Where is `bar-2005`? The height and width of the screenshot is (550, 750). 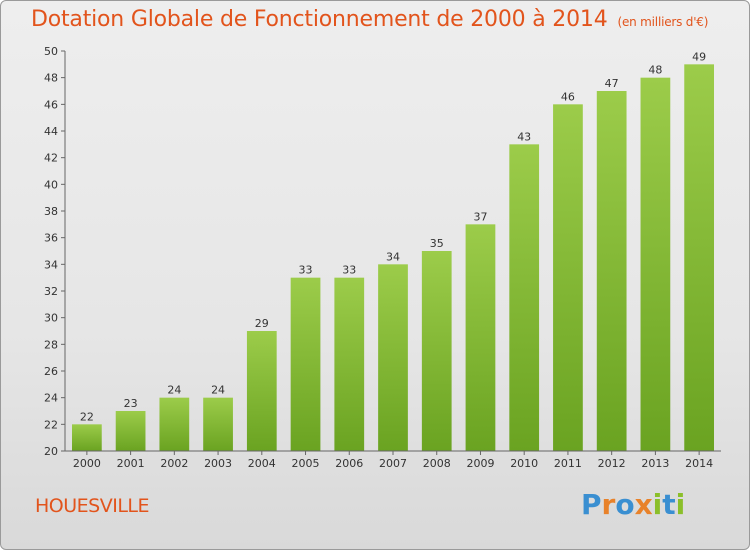
bar-2005 is located at coordinates (305, 364).